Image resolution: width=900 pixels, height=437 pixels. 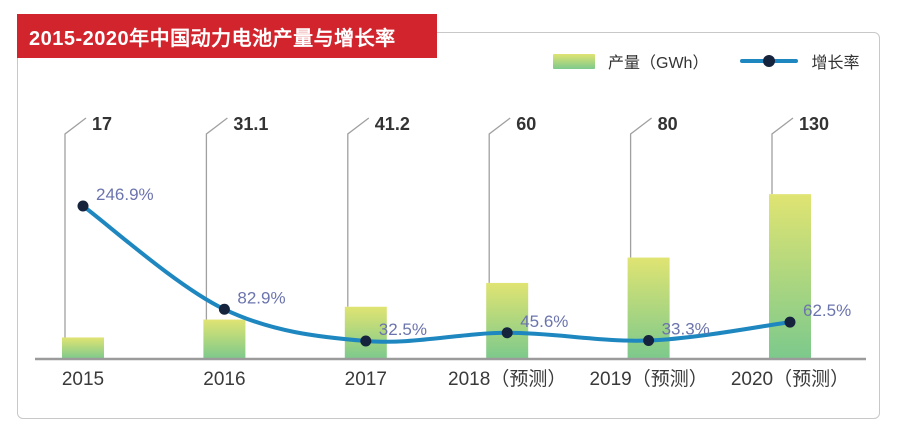 What do you see at coordinates (648, 379) in the screenshot?
I see `category-label: 2019（预测）` at bounding box center [648, 379].